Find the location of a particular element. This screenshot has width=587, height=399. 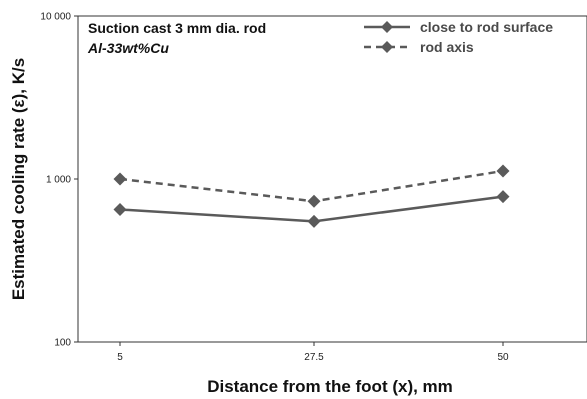

y-axis-label: Estimated cooling rate (ε), K/s is located at coordinates (18, 179).